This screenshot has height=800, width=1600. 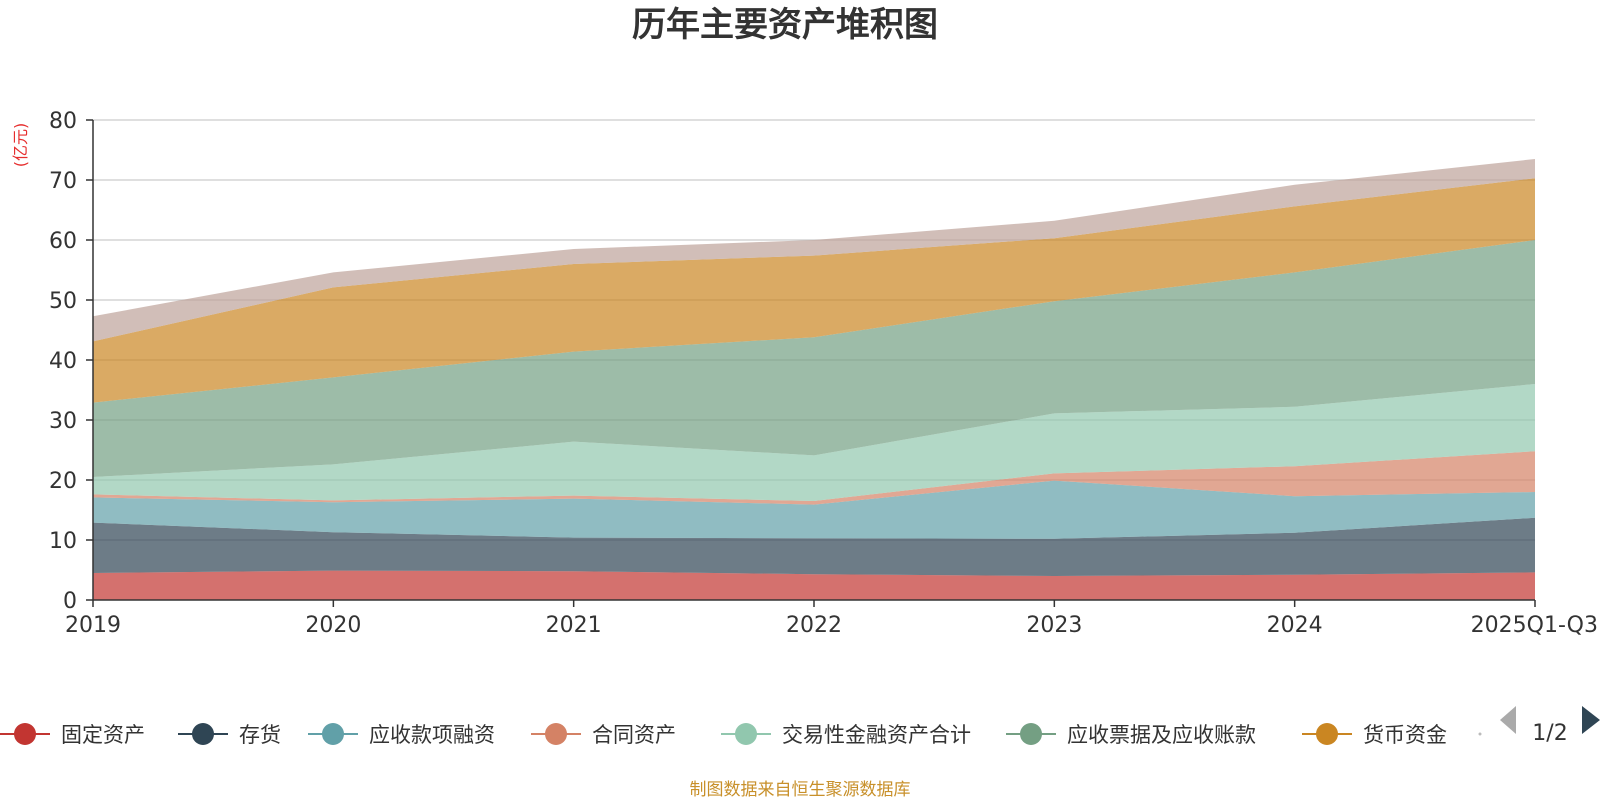 What do you see at coordinates (260, 735) in the screenshot?
I see `legend-label: 存货` at bounding box center [260, 735].